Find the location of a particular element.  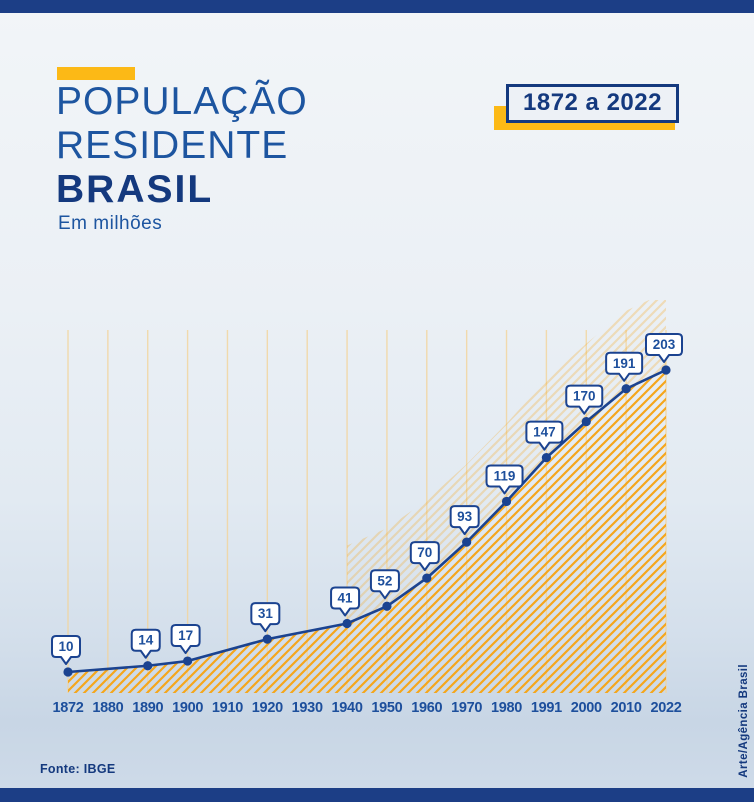

value-label: 14 is located at coordinates (146, 640).